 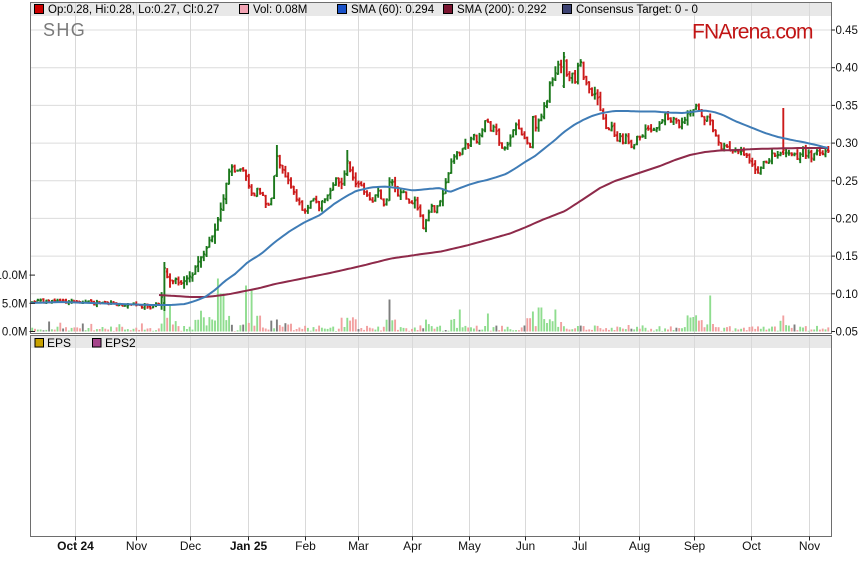 I want to click on svg-text: 5.0M, so click(x=15, y=304).